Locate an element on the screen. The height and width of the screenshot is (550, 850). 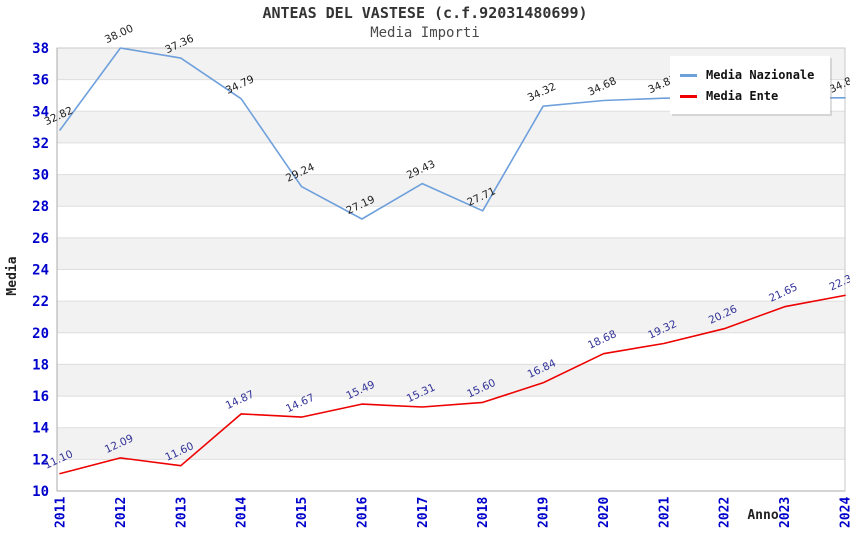
y-tick-label: 22 is located at coordinates (40, 302).